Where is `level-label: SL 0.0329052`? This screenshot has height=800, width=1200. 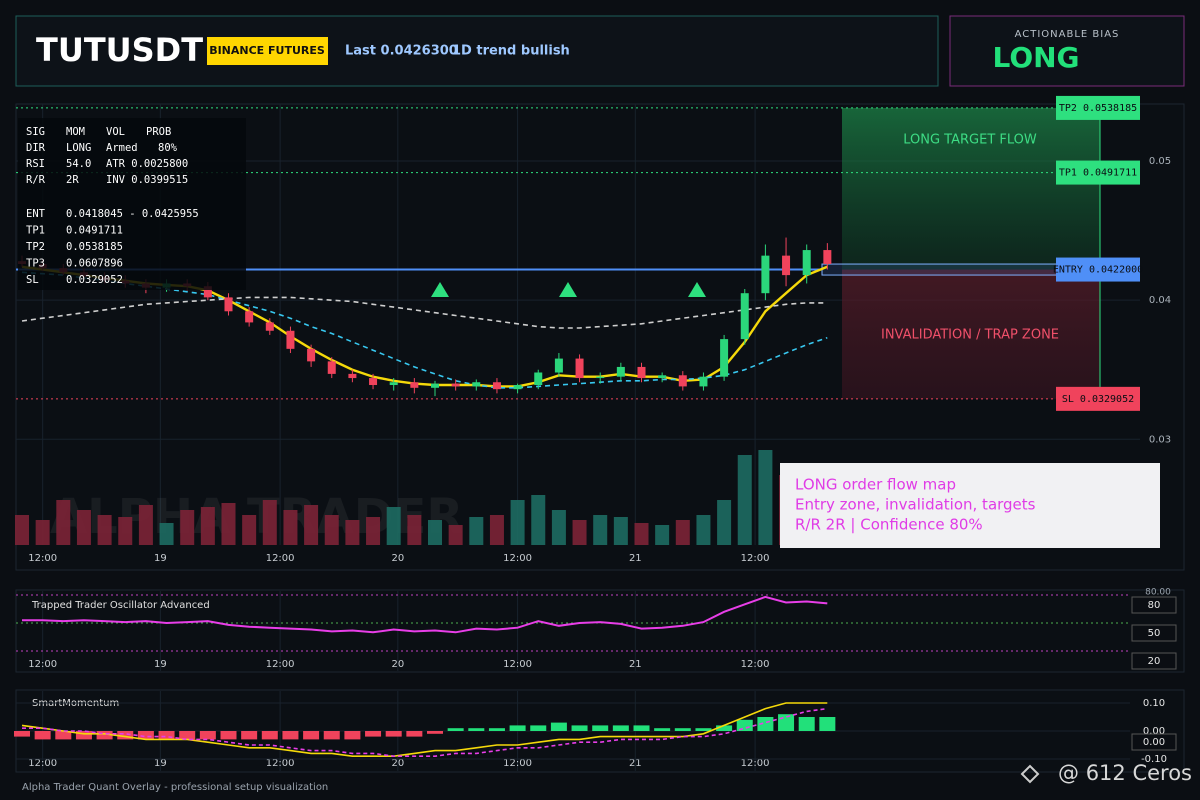 level-label: SL 0.0329052 is located at coordinates (1098, 399).